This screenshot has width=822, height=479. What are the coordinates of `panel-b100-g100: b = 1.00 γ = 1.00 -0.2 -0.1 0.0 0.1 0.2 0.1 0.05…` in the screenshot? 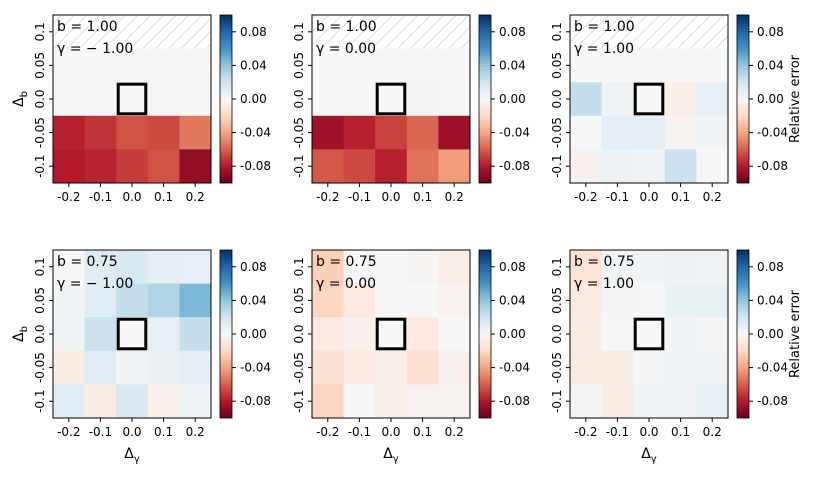 It's located at (676, 109).